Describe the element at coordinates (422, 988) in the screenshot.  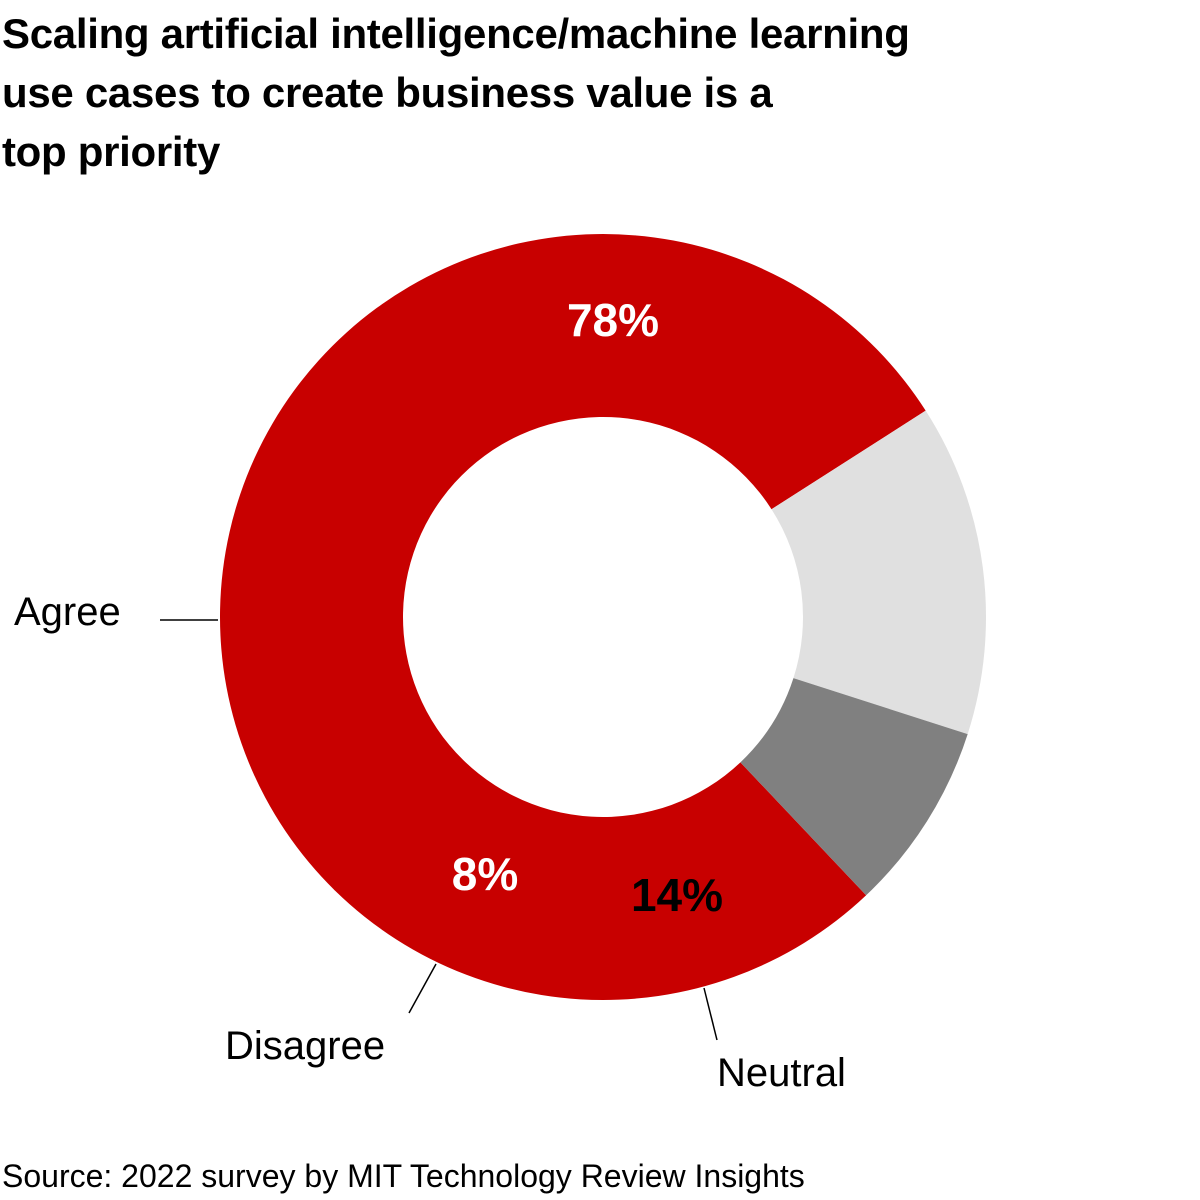
I see `leader-line-disagree` at that location.